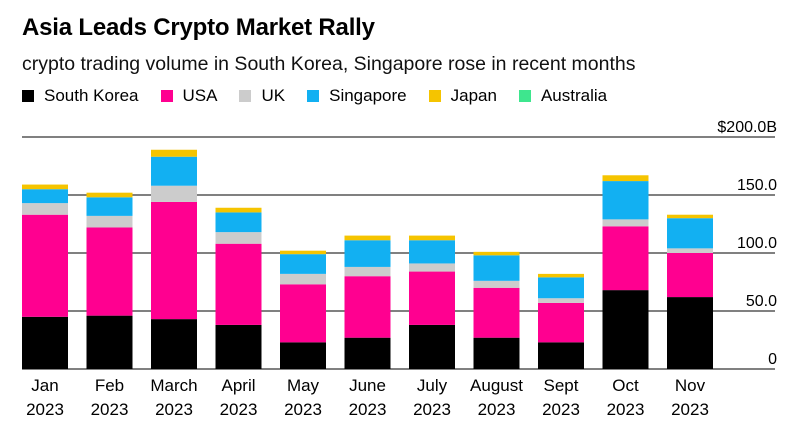  What do you see at coordinates (109, 385) in the screenshot?
I see `x-tick-label: Feb` at bounding box center [109, 385].